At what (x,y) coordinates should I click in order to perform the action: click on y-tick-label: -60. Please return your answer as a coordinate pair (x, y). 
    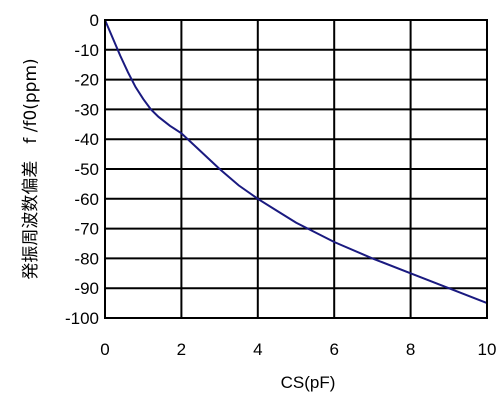
    Looking at the image, I should click on (86, 199).